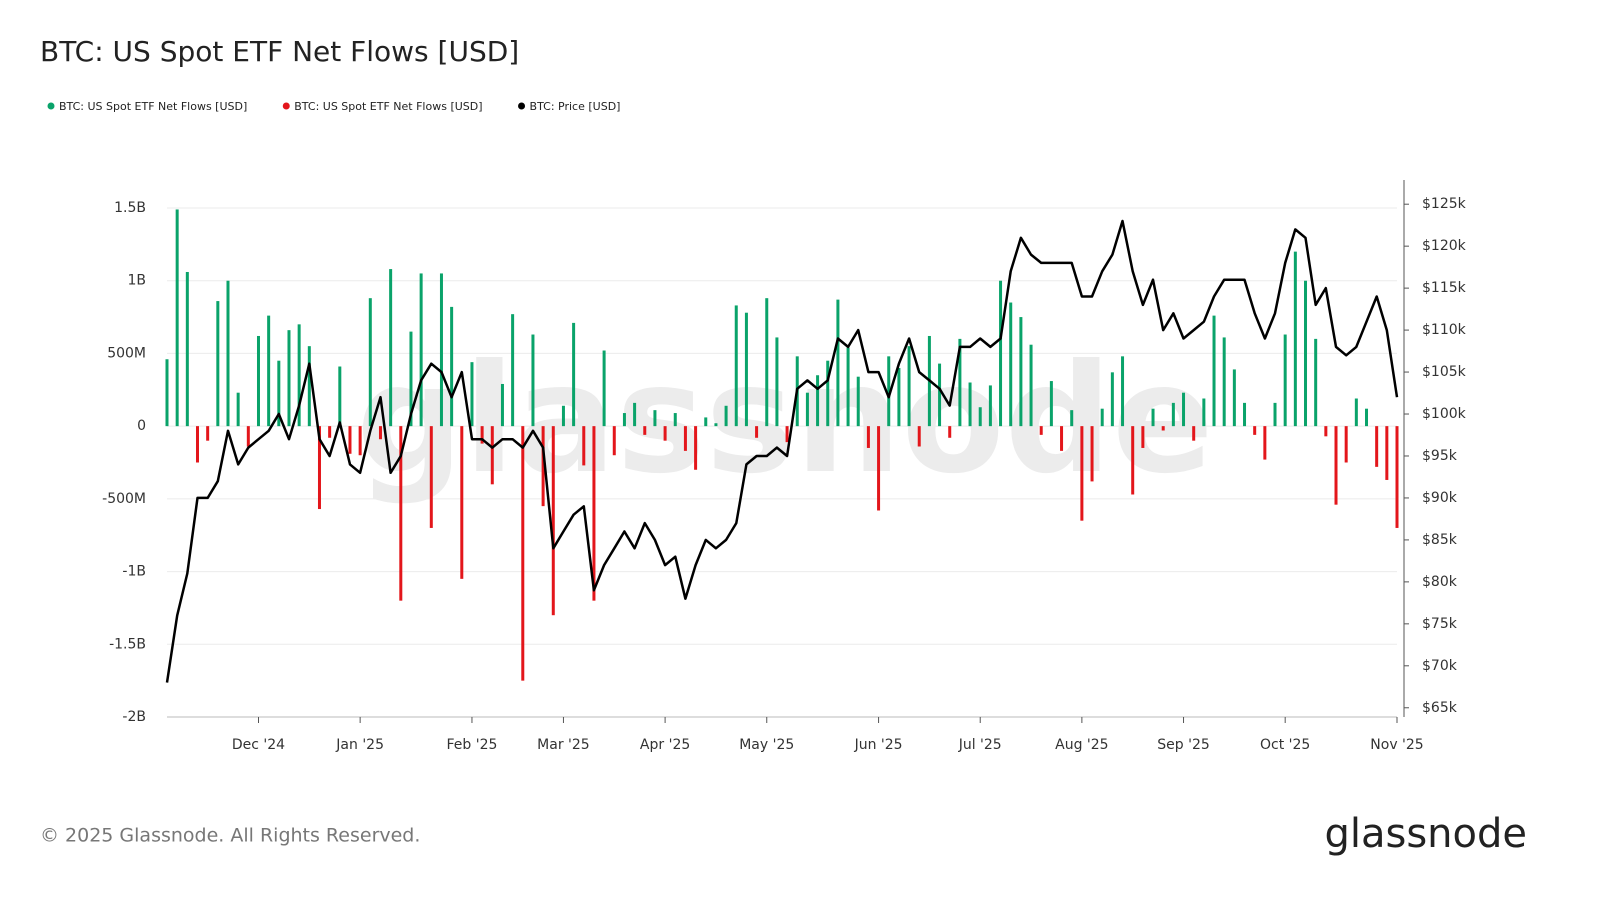  I want to click on y2-tick-label: $70k, so click(1440, 666).